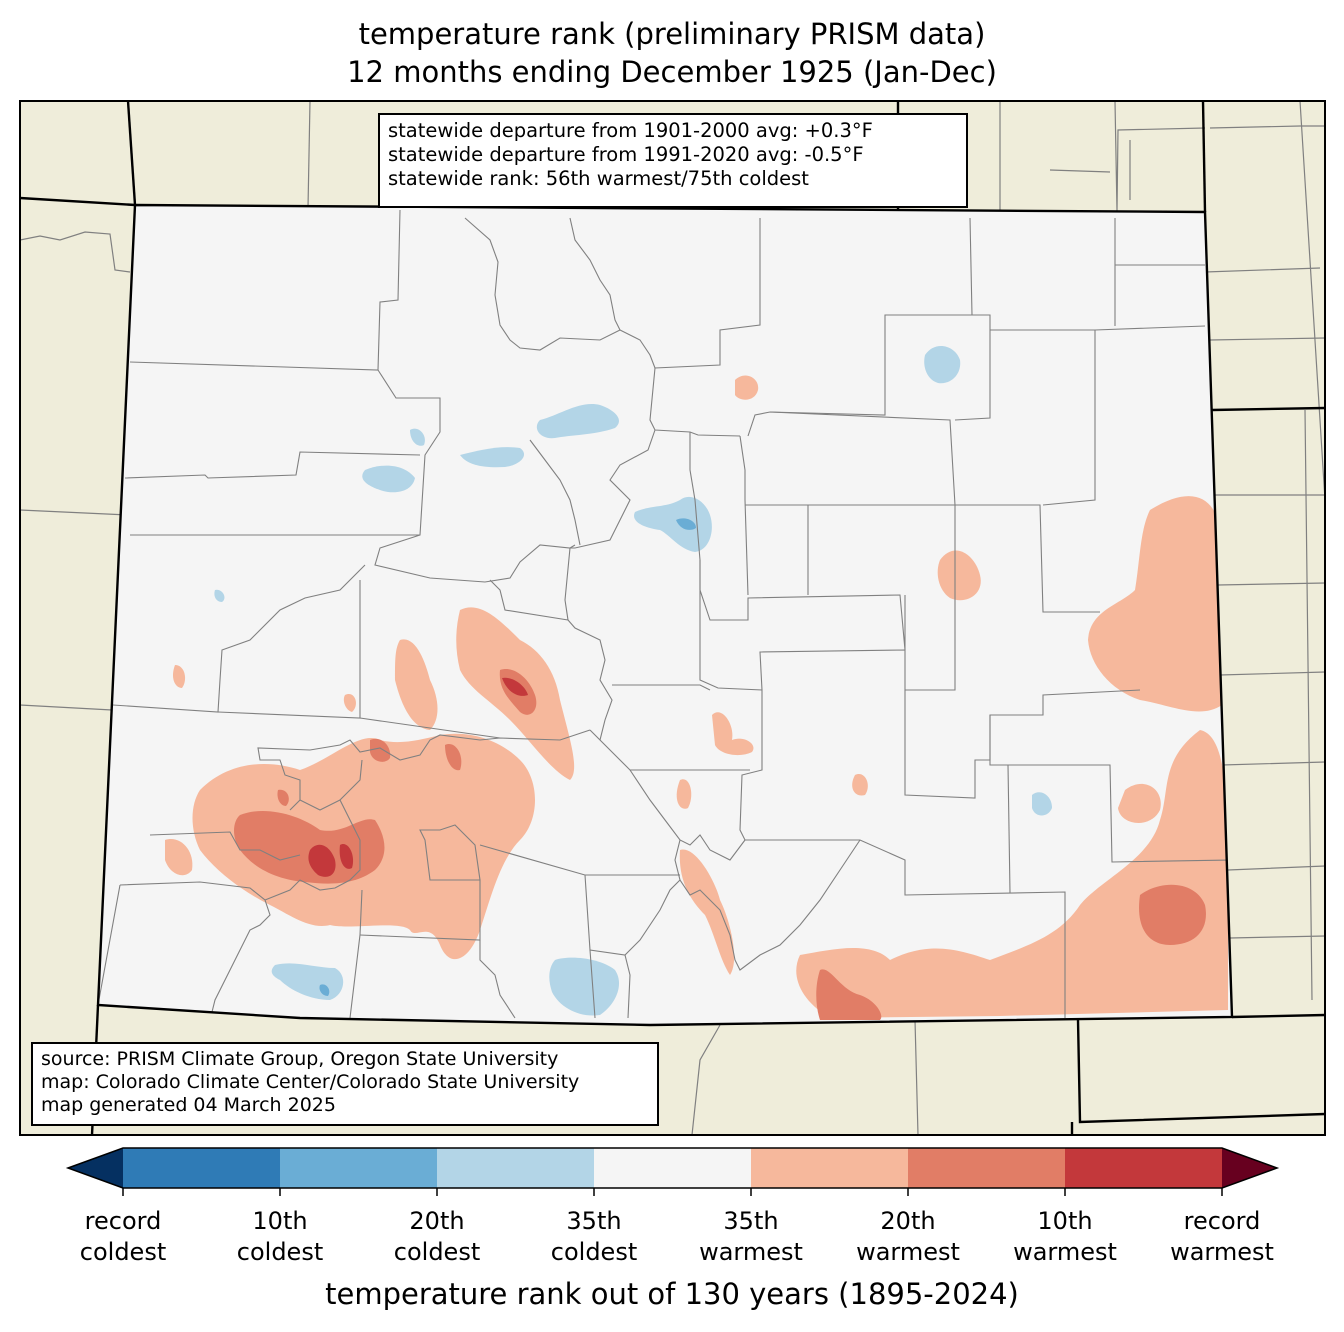  I want to click on colorbar-label-10th-warmest: 10th warmest, so click(1065, 1236).